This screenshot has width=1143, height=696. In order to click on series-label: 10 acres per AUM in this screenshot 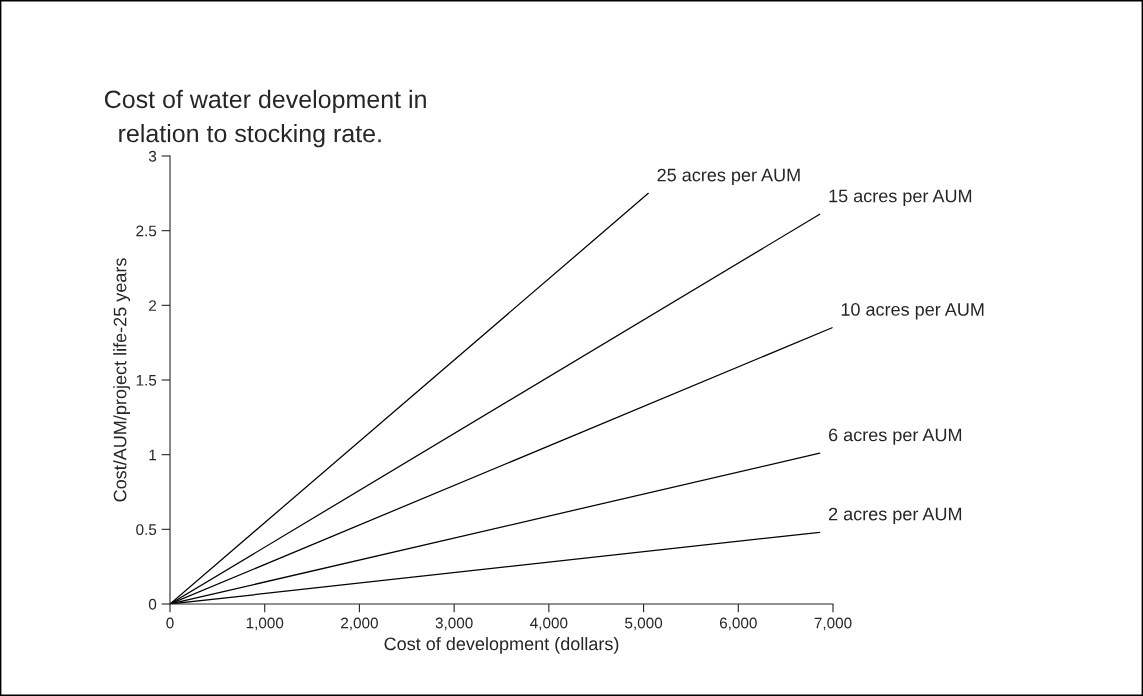, I will do `click(912, 311)`.